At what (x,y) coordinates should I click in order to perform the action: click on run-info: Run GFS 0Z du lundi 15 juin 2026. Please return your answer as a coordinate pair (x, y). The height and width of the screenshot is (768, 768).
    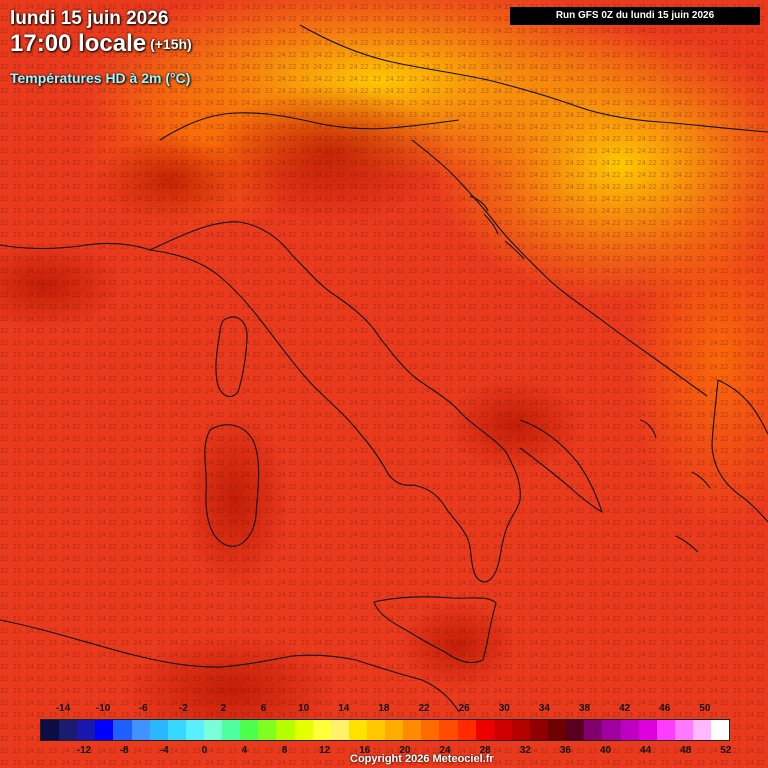
    Looking at the image, I should click on (635, 16).